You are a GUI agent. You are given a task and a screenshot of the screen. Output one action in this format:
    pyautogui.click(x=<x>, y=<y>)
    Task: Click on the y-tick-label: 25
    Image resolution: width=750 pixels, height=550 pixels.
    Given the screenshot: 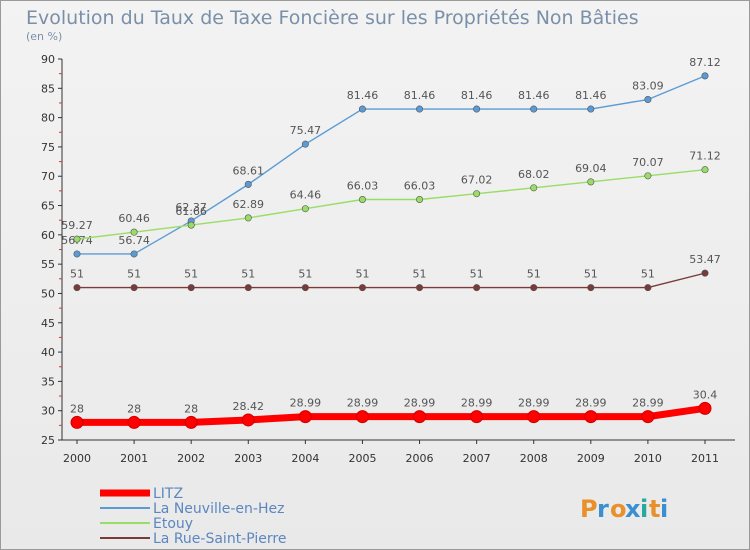 What is the action you would take?
    pyautogui.click(x=48, y=440)
    